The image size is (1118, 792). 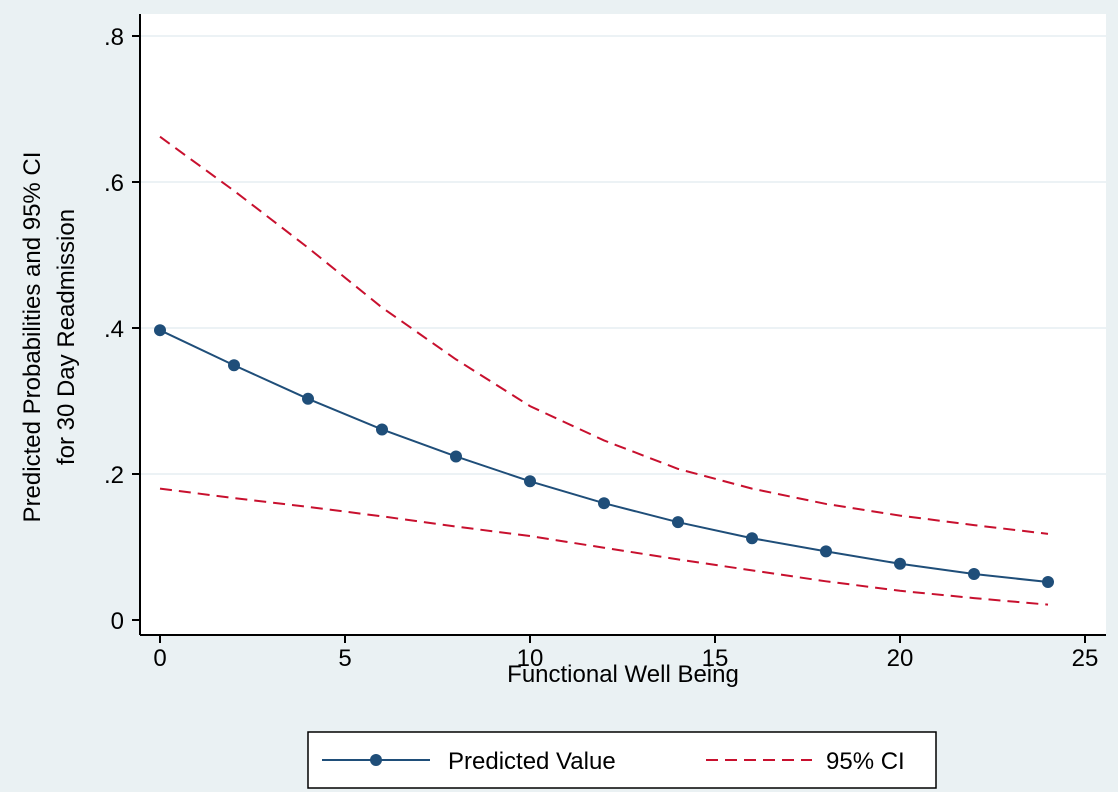 What do you see at coordinates (622, 760) in the screenshot?
I see `legend: Predicted Value 95% CI` at bounding box center [622, 760].